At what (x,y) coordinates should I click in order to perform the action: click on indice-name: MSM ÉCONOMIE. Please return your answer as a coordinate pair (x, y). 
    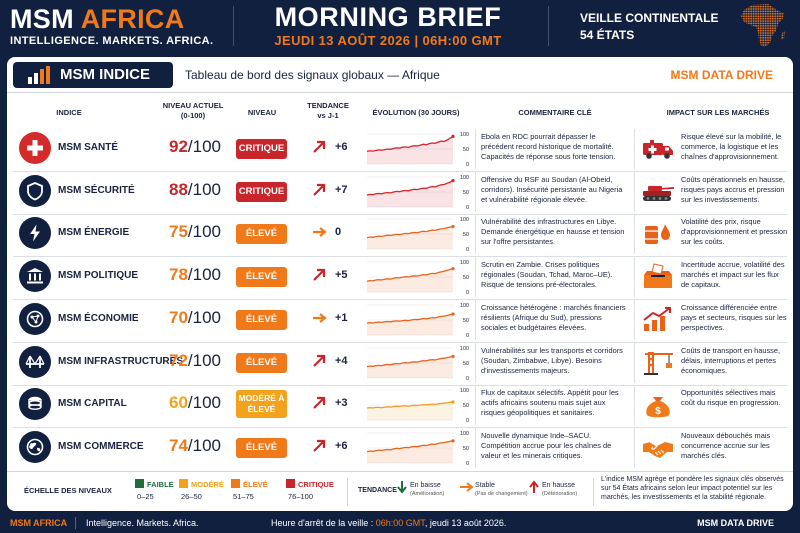
    Looking at the image, I should click on (98, 318).